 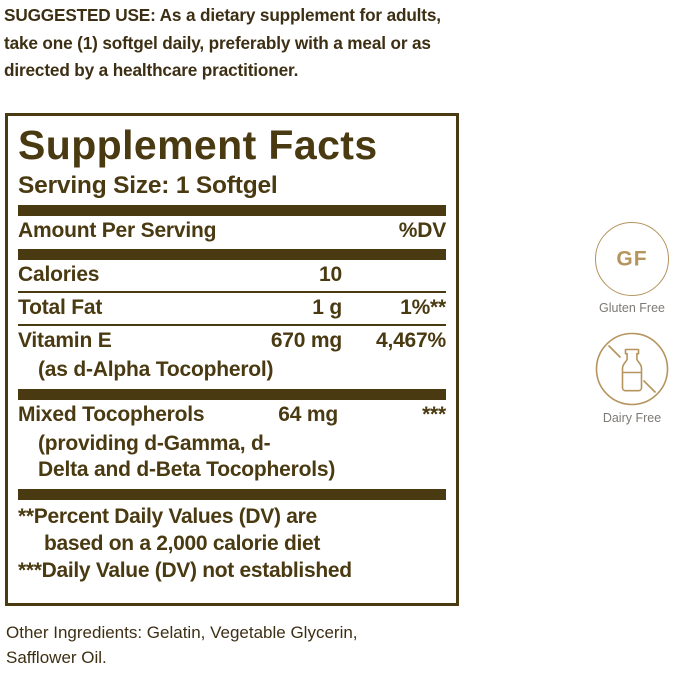 What do you see at coordinates (232, 292) in the screenshot?
I see `rule-under-calories` at bounding box center [232, 292].